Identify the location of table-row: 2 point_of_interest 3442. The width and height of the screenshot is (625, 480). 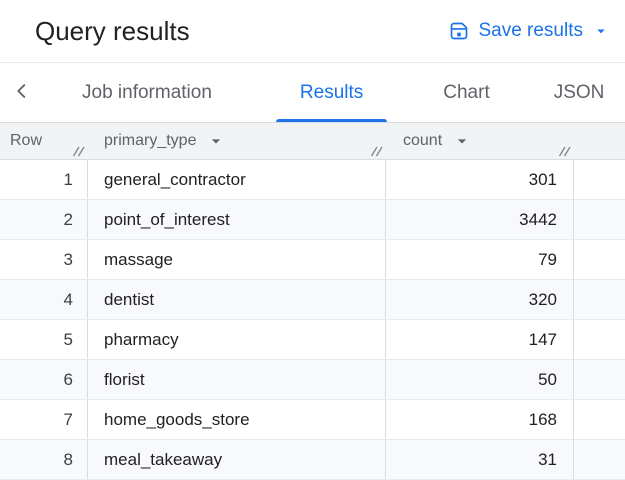
(312, 220).